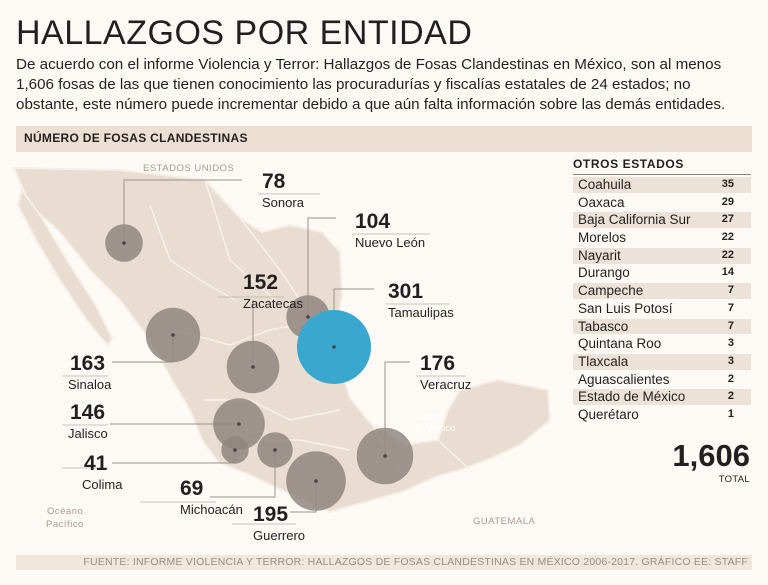 Image resolution: width=768 pixels, height=585 pixels. What do you see at coordinates (662, 174) in the screenshot?
I see `other-states-rule` at bounding box center [662, 174].